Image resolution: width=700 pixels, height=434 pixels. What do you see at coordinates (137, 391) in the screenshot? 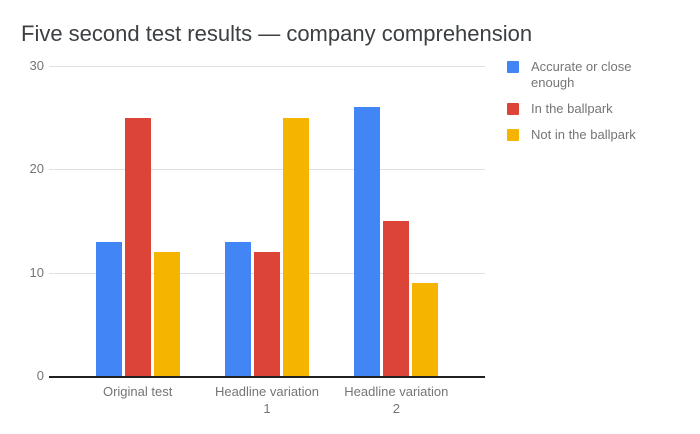
I see `x-axis-label: Original test` at bounding box center [137, 391].